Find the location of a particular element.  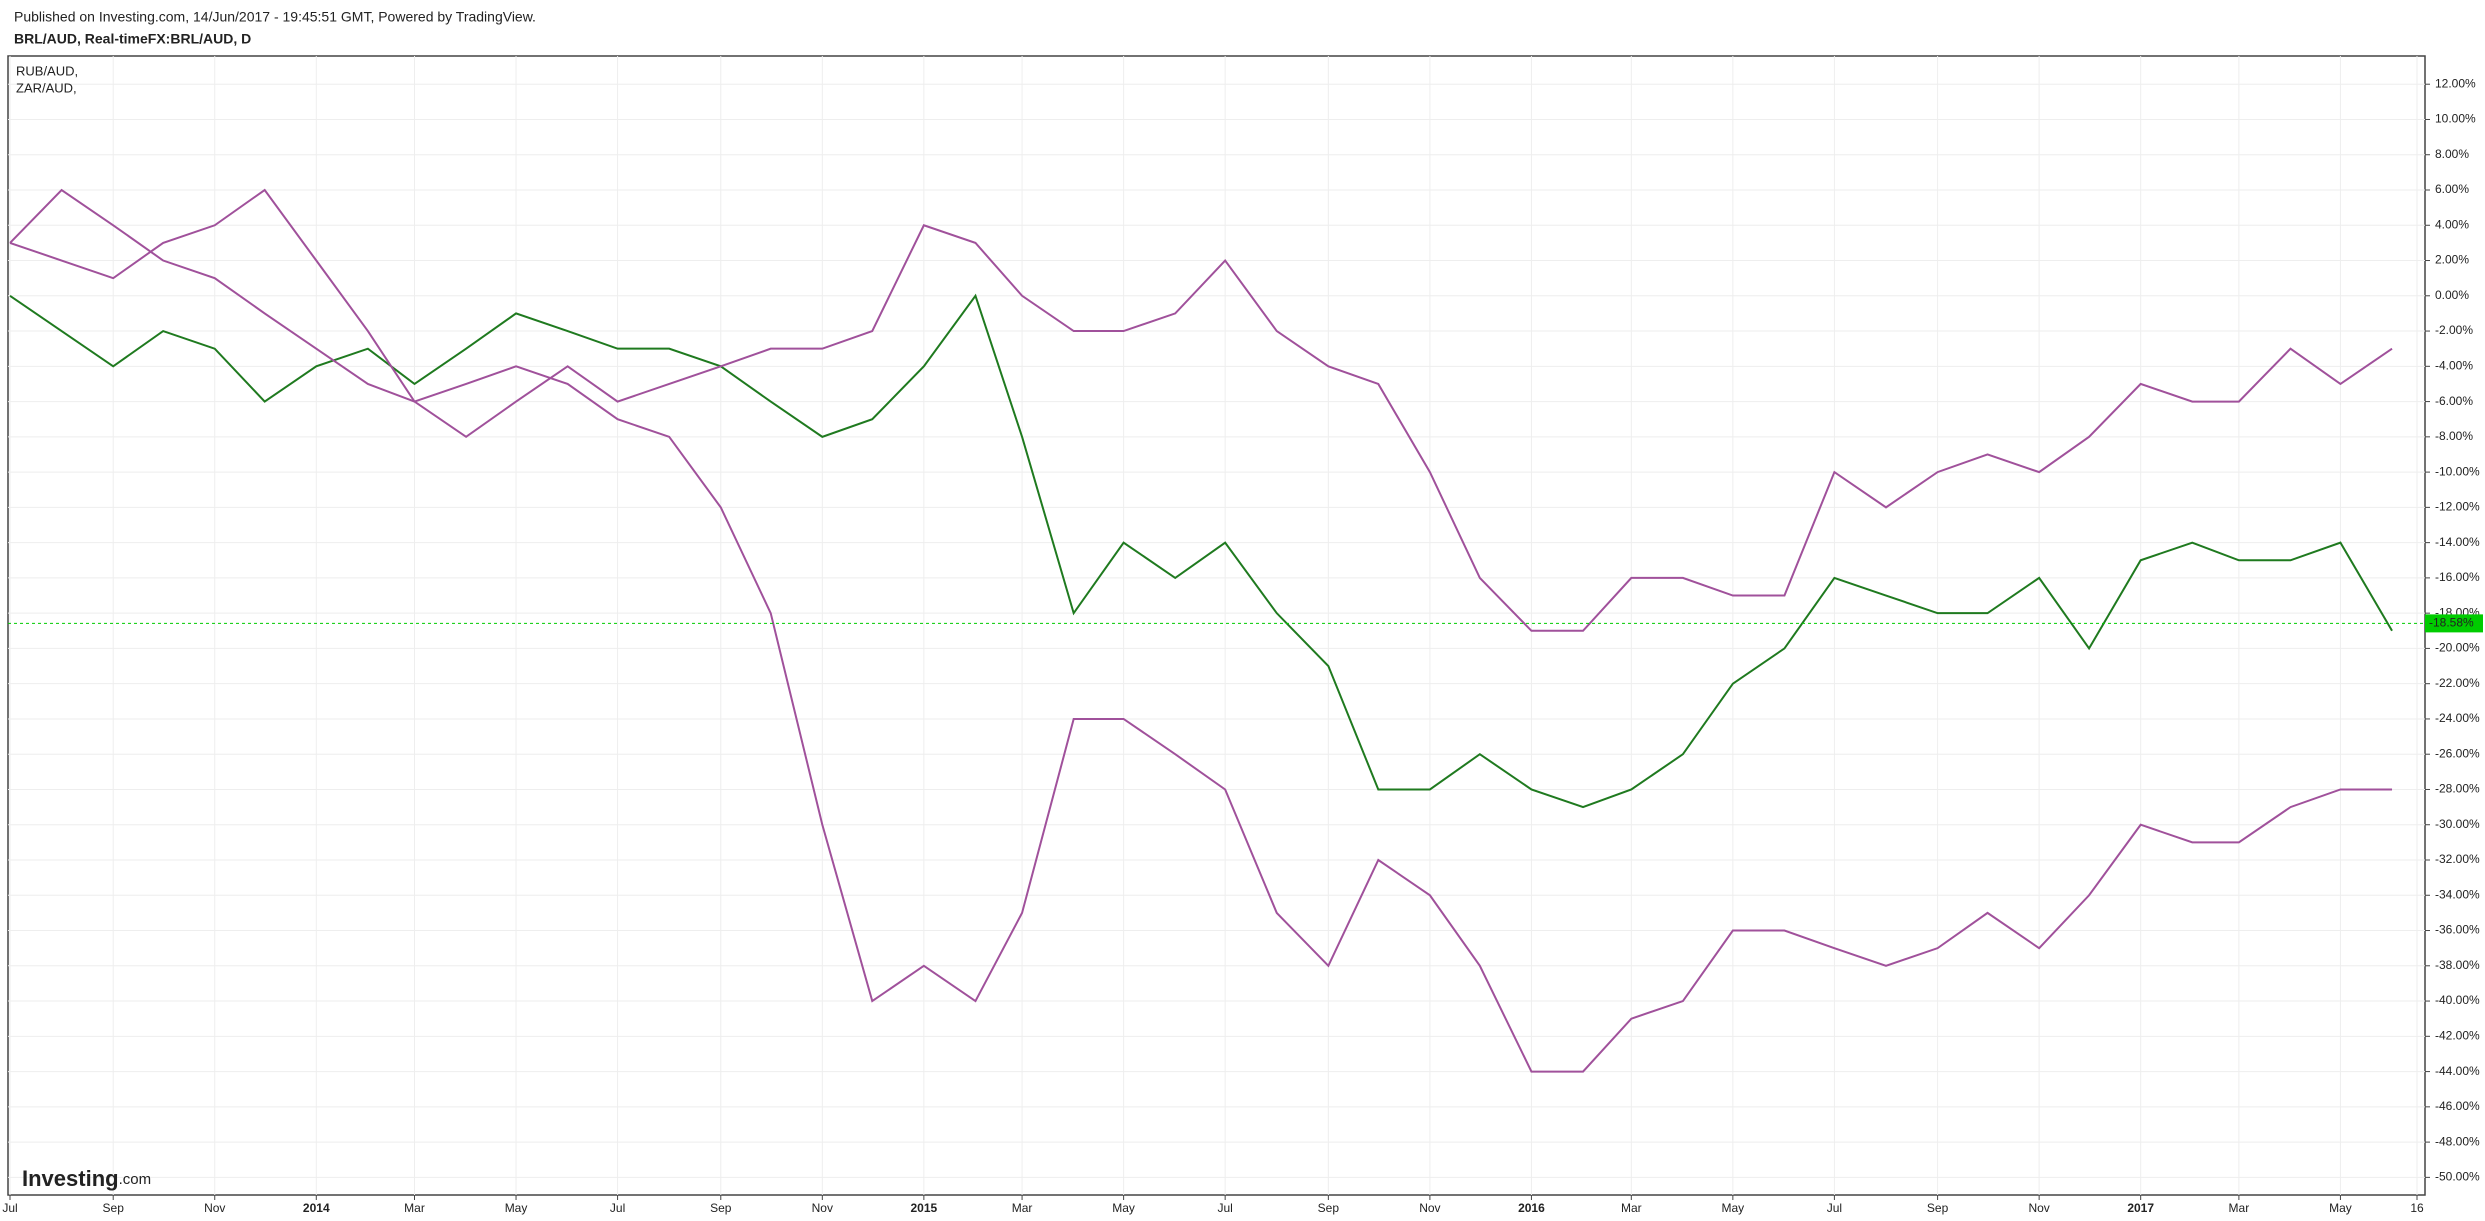

y-tick-label: 2.00% is located at coordinates (2452, 260).